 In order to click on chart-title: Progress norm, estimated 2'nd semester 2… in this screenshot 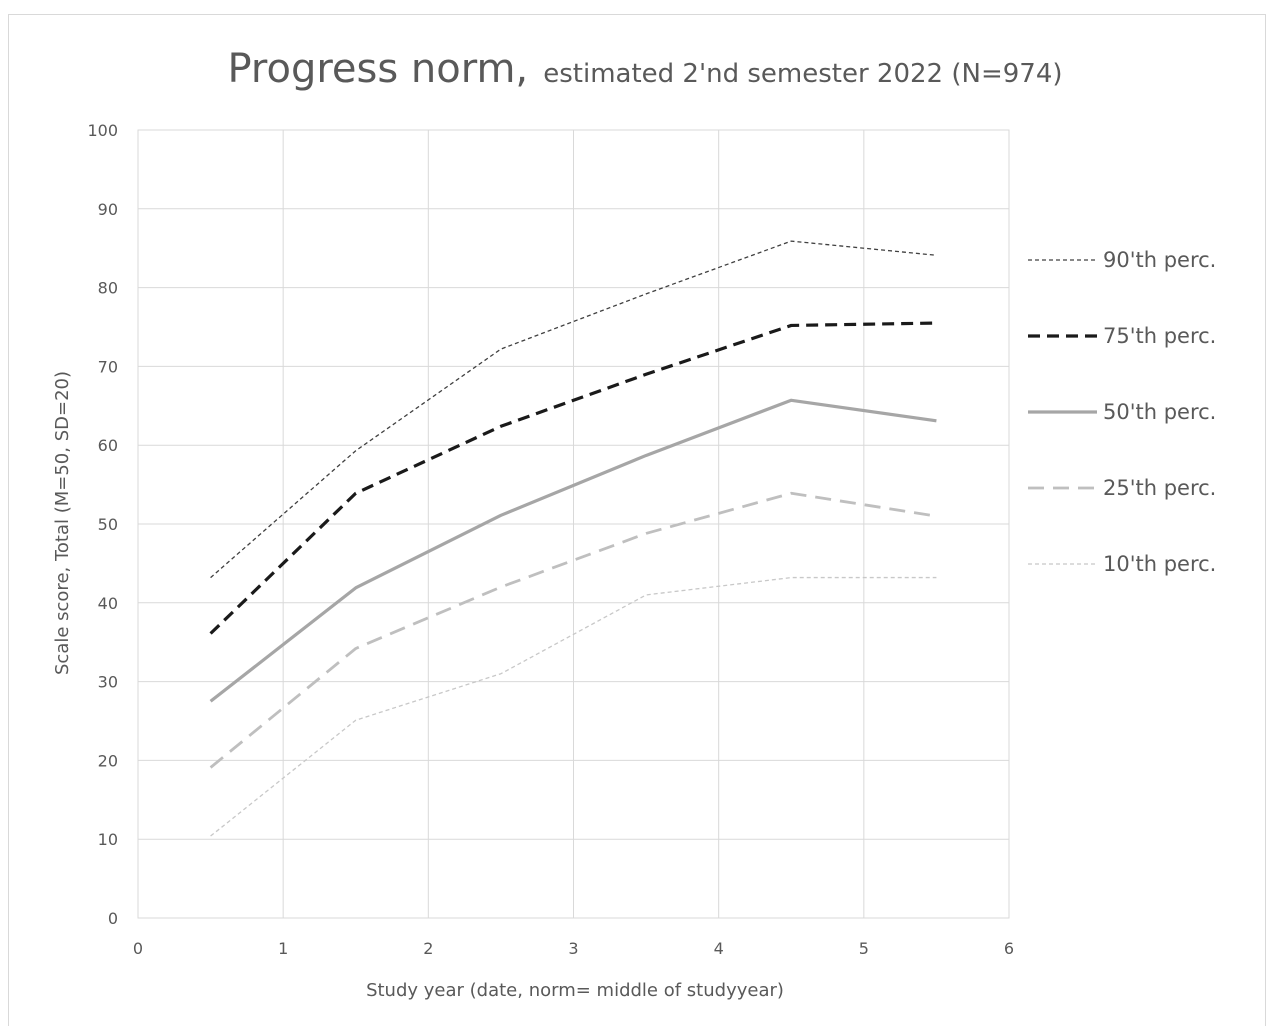, I will do `click(644, 69)`.